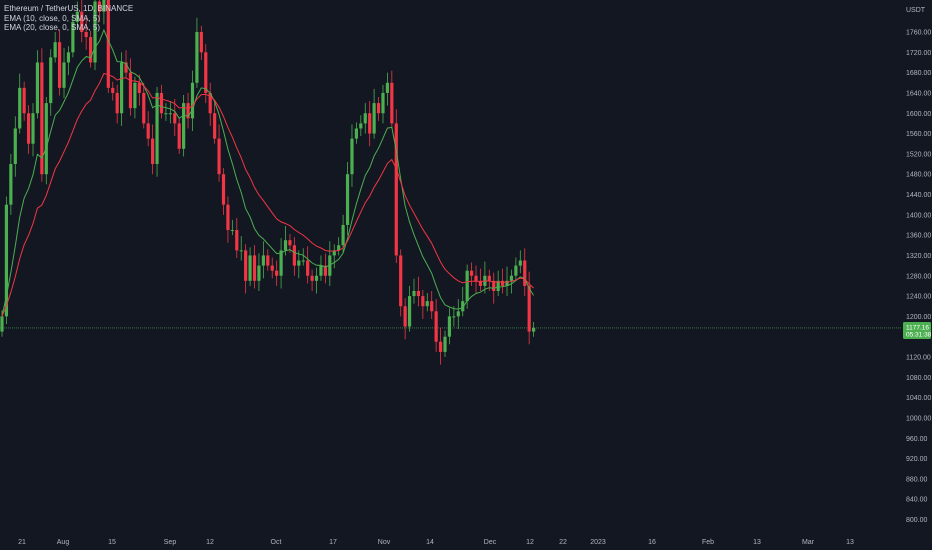  What do you see at coordinates (52, 18) in the screenshot?
I see `ema-10-label: EMA (10, close, 0, SMA, 5)` at bounding box center [52, 18].